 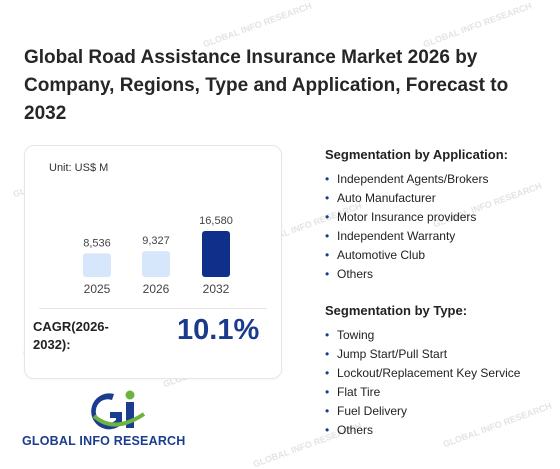 I want to click on bar-value-label: 8,536, so click(x=97, y=243).